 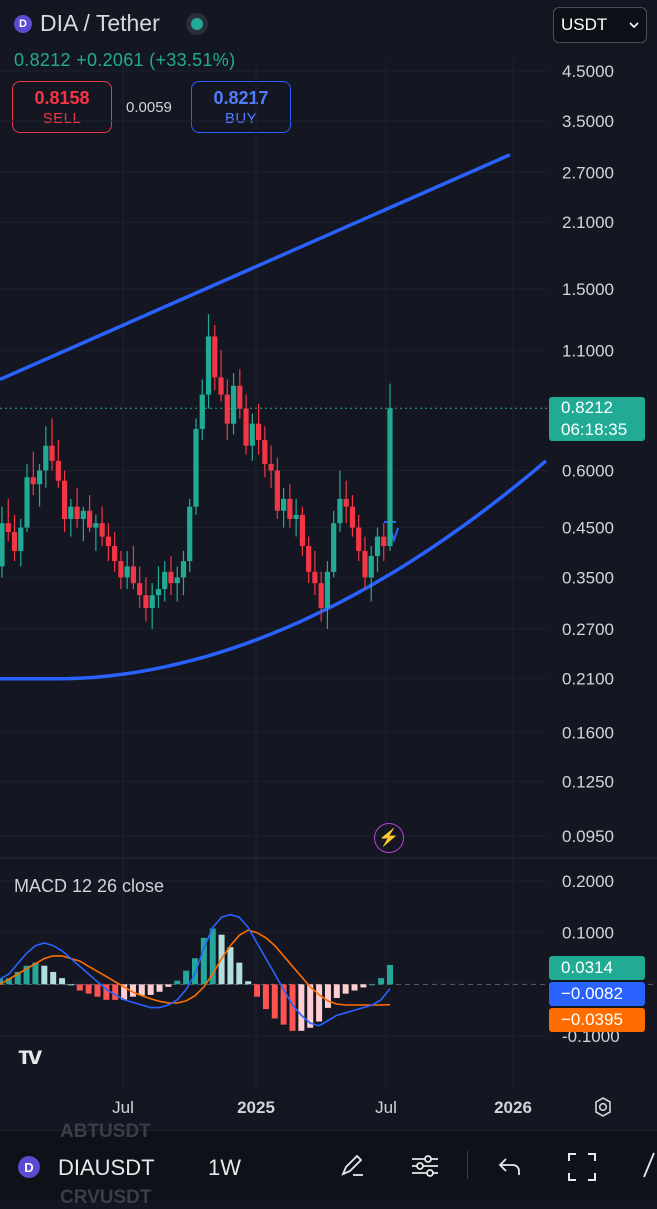 What do you see at coordinates (588, 933) in the screenshot?
I see `macd-axis-label: 0.1000` at bounding box center [588, 933].